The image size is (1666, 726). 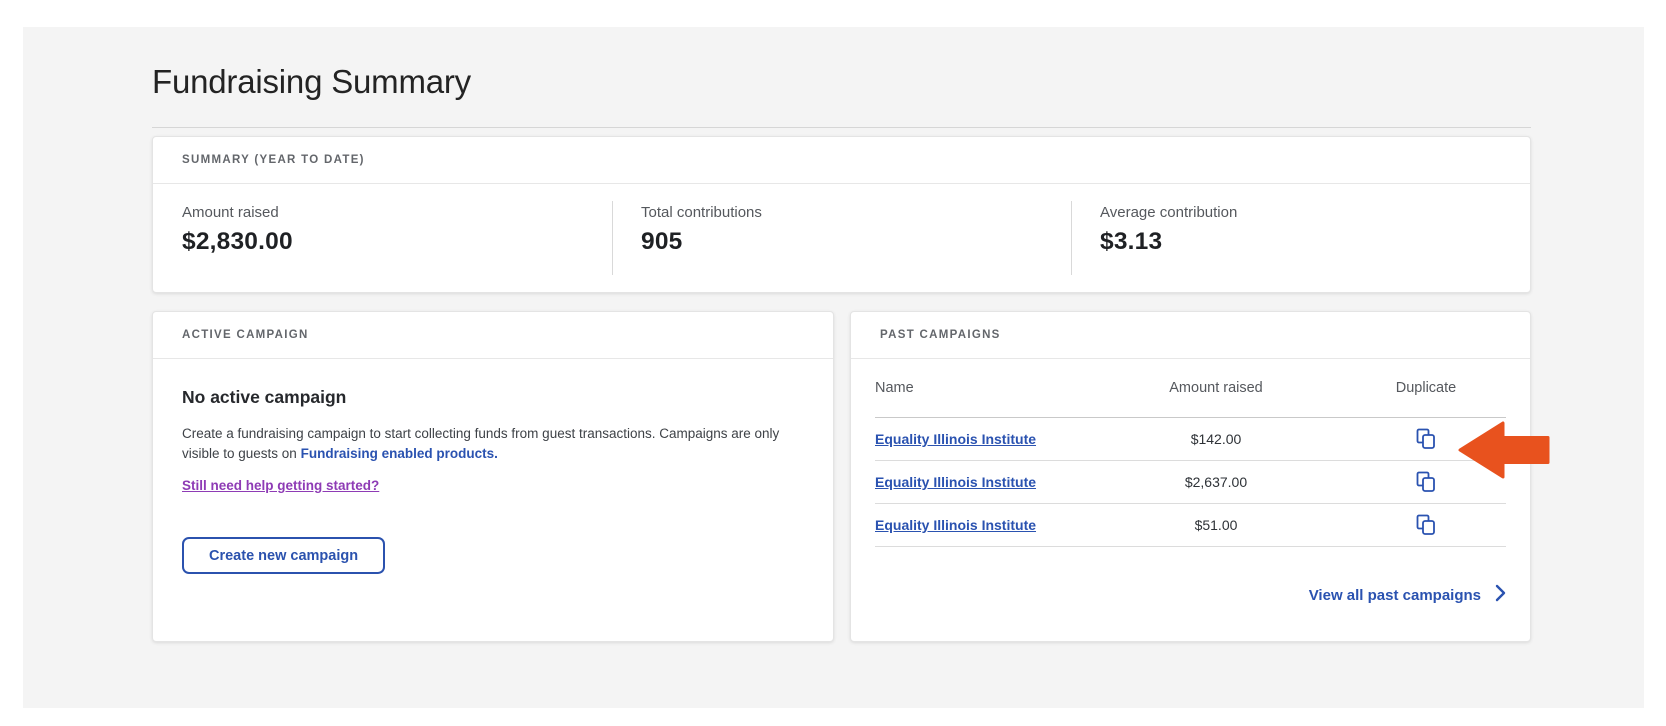 I want to click on stat-total-contributions: Total contributions 905, so click(x=841, y=238).